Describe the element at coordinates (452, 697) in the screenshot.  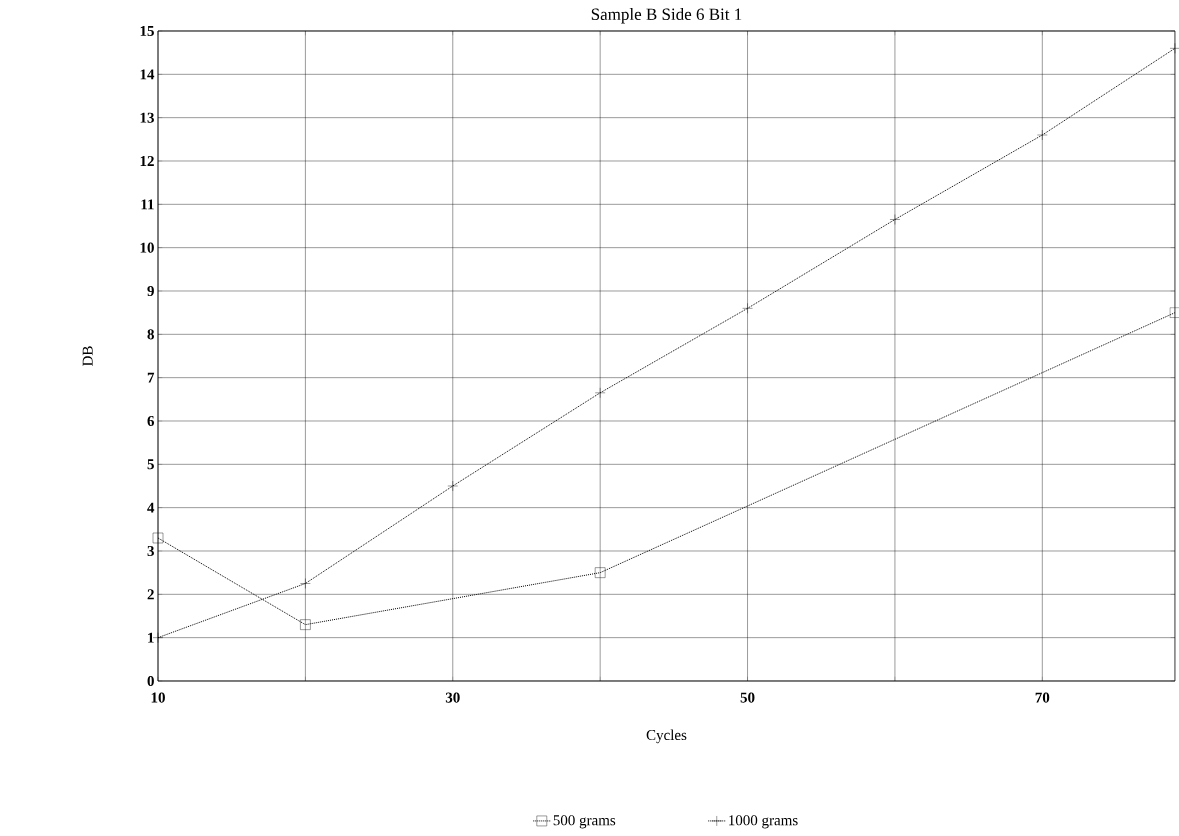
I see `x-tick-label: 30` at that location.